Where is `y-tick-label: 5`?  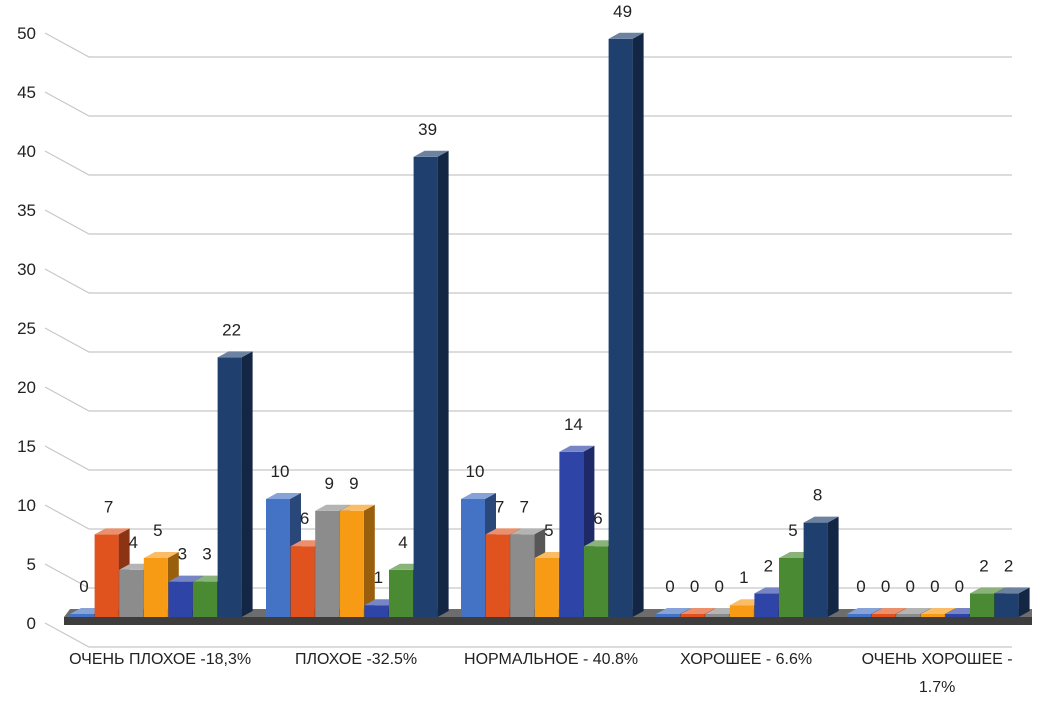
y-tick-label: 5 is located at coordinates (31, 564).